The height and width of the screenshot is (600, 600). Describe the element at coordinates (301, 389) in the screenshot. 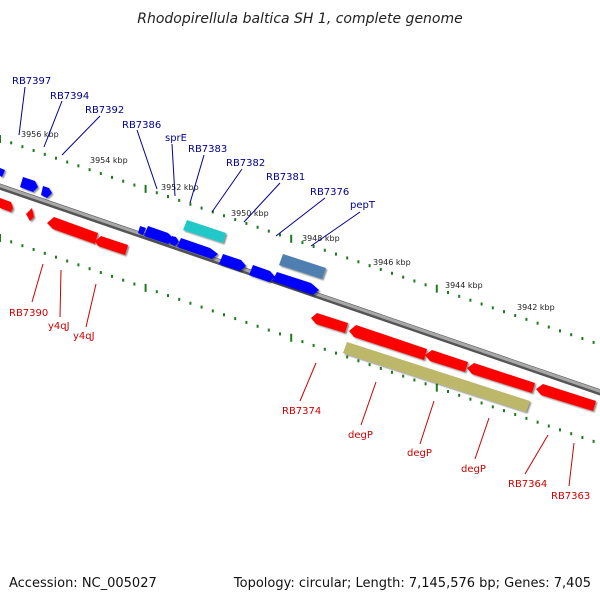

I see `gene-label-group: RB7374` at that location.